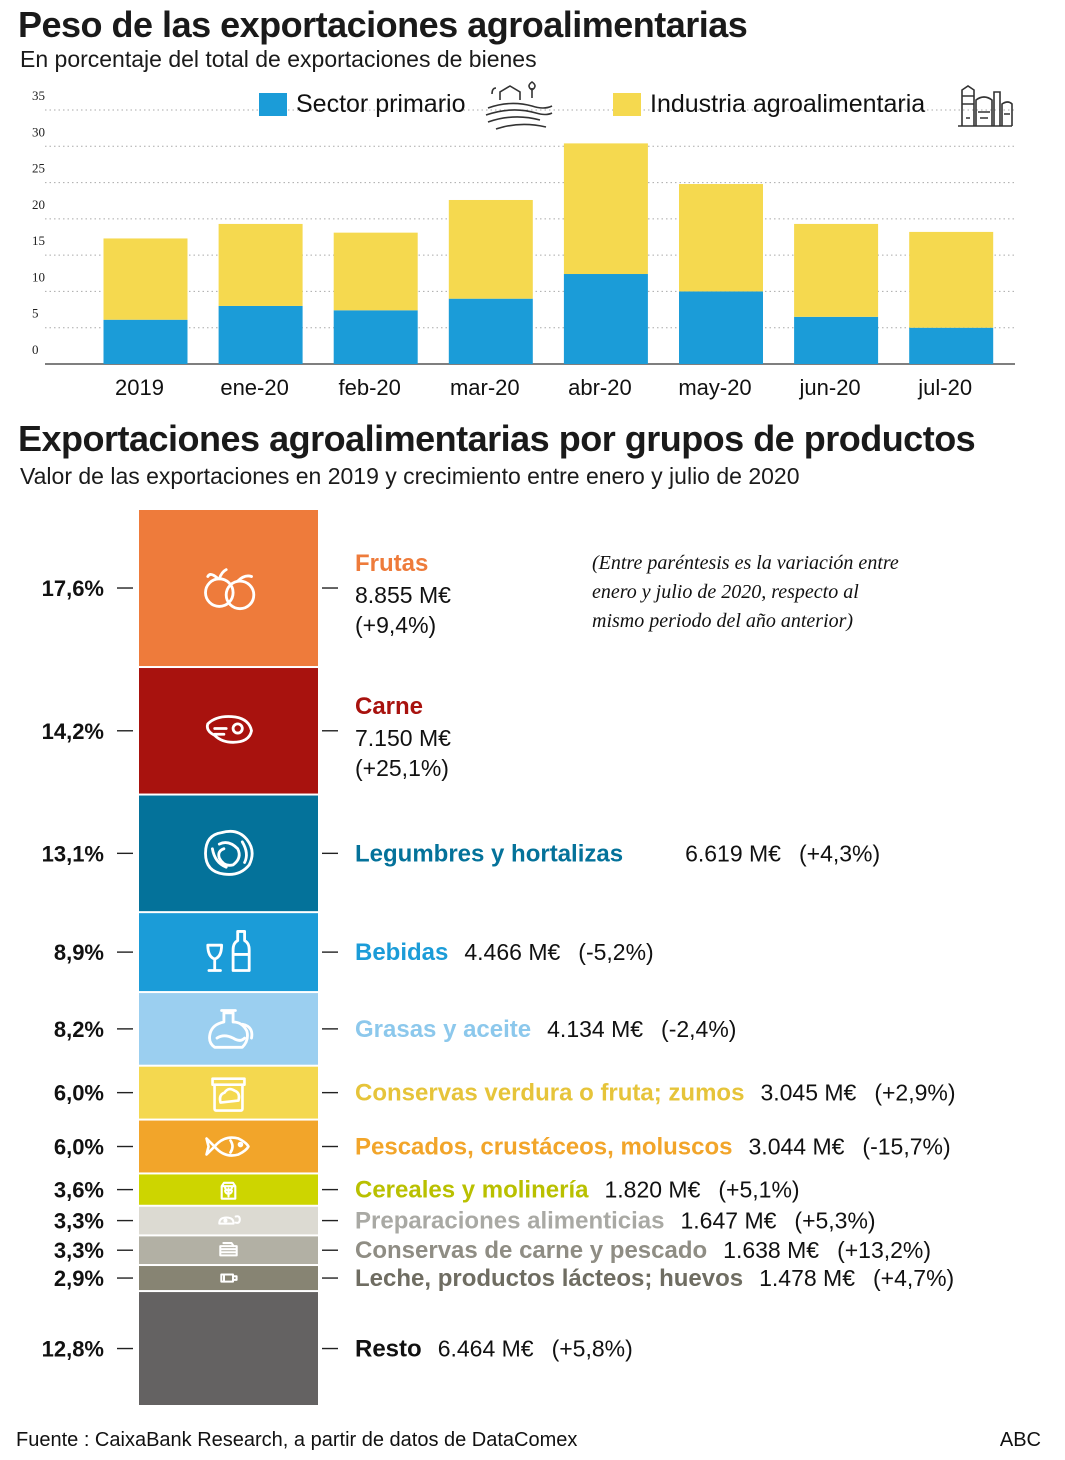 This screenshot has height=1460, width=1065. I want to click on wine-bottle-icon, so click(228, 951).